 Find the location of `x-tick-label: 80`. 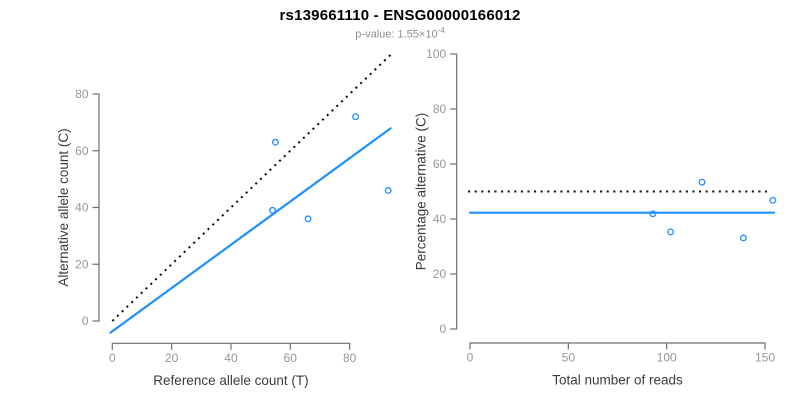

x-tick-label: 80 is located at coordinates (350, 358).